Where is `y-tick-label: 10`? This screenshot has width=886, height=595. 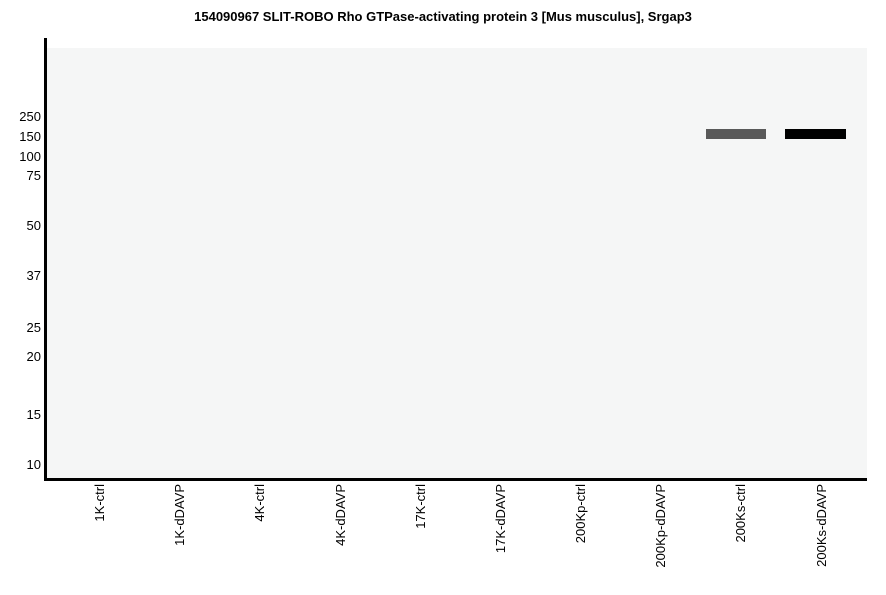
y-tick-label: 10 is located at coordinates (33, 464).